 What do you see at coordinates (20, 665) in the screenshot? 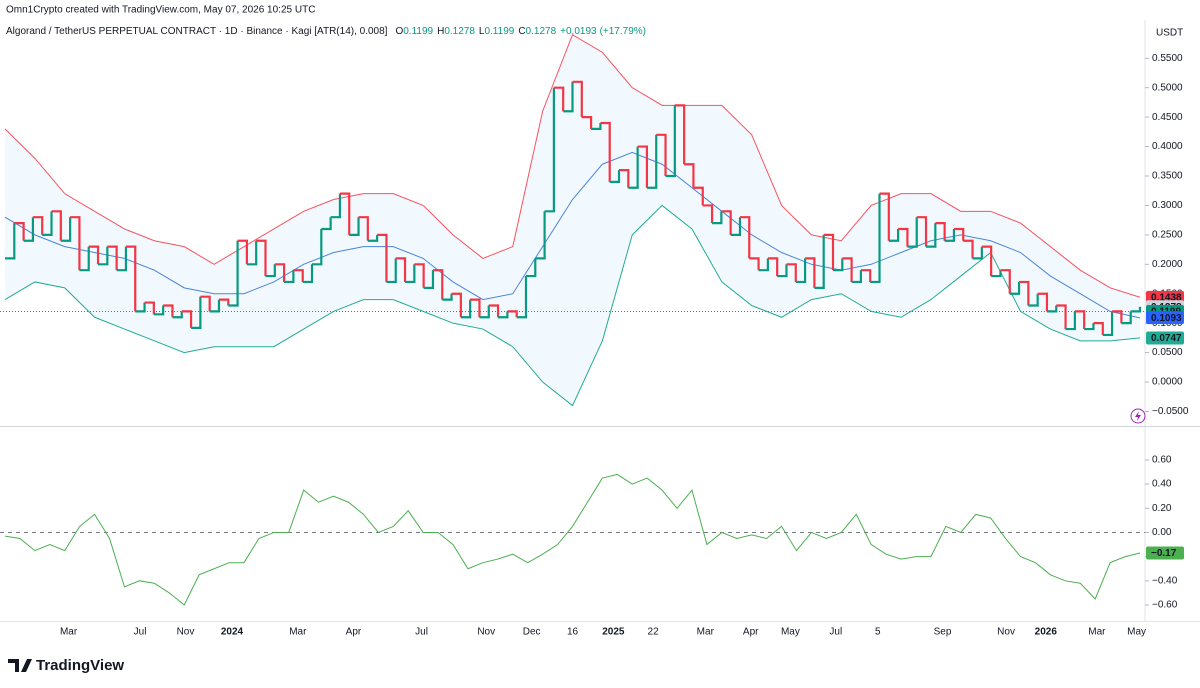
I see `logo-mark` at bounding box center [20, 665].